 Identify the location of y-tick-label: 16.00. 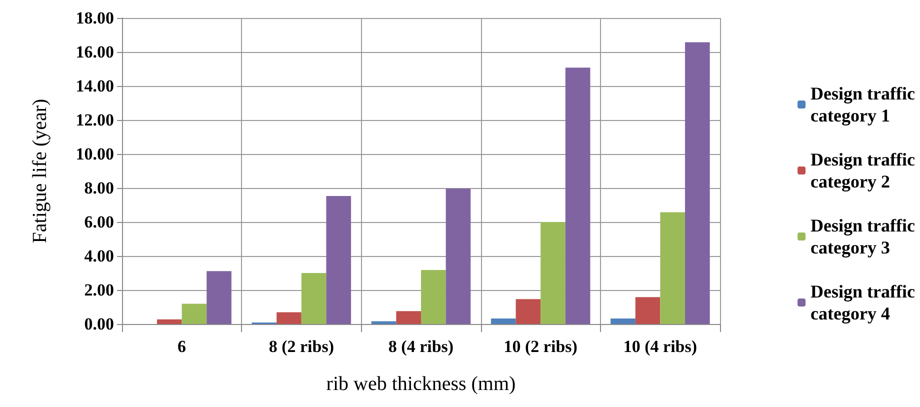
(95, 52).